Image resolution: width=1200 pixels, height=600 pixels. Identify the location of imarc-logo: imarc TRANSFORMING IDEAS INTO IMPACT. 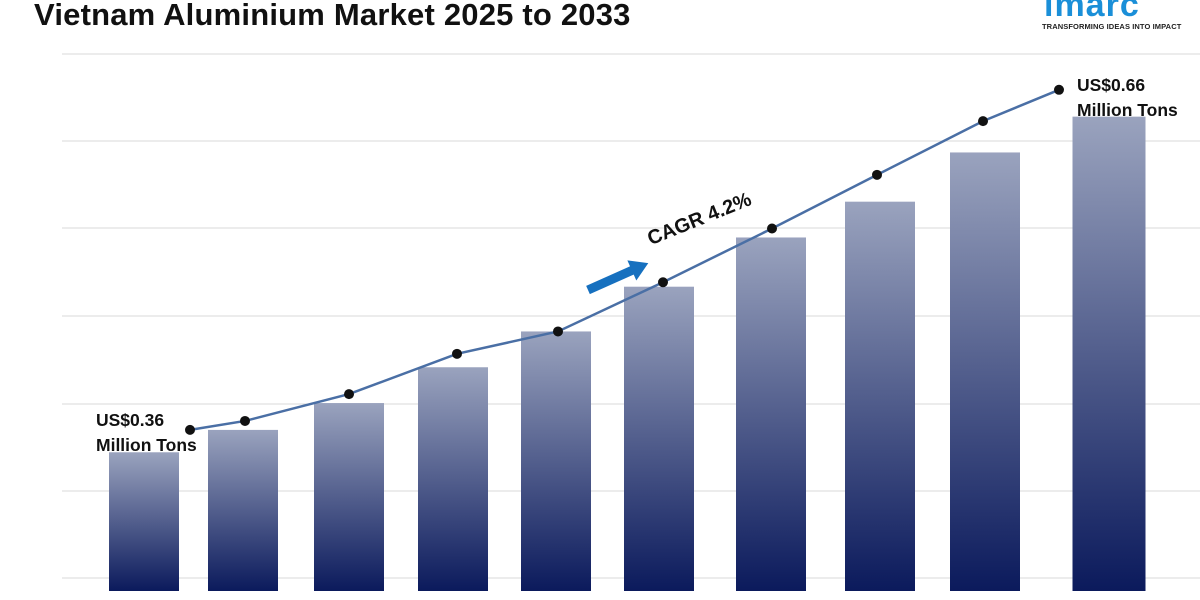
(1117, 17).